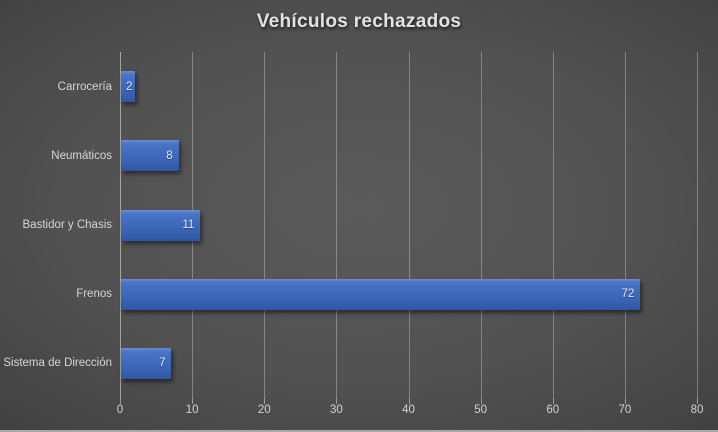 The height and width of the screenshot is (432, 718). What do you see at coordinates (120, 225) in the screenshot?
I see `value-axis-line` at bounding box center [120, 225].